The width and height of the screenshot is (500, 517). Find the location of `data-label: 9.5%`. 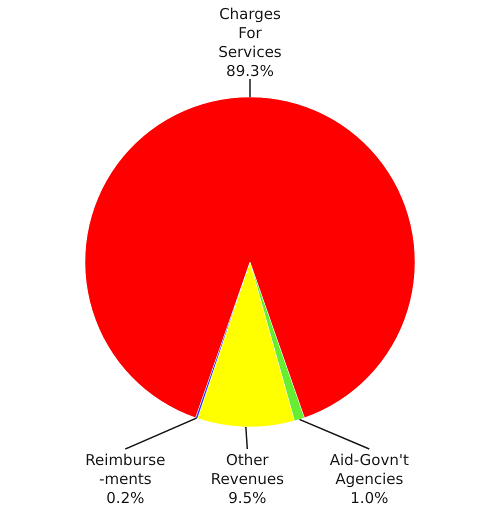

data-label: 9.5% is located at coordinates (247, 498).